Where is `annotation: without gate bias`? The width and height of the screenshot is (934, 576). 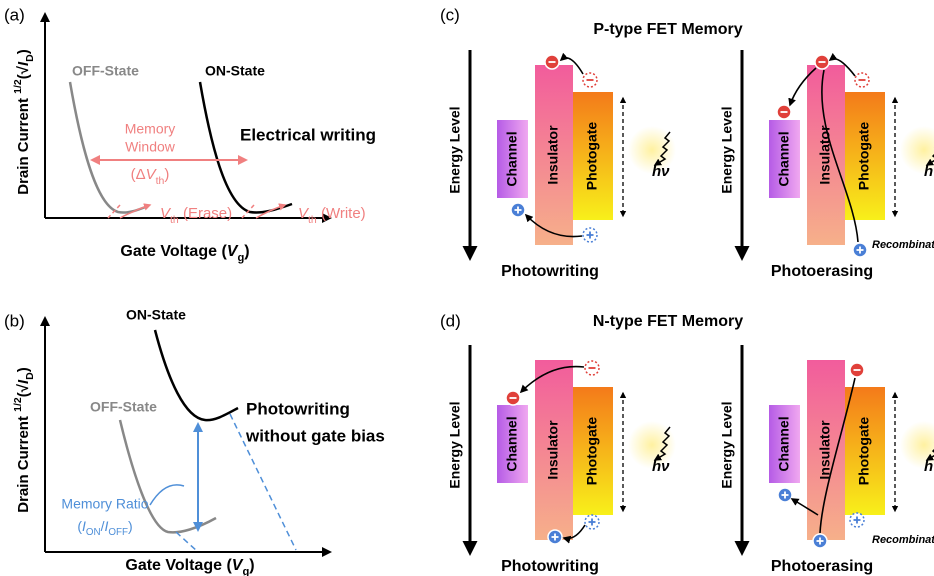
annotation: without gate bias is located at coordinates (315, 435).